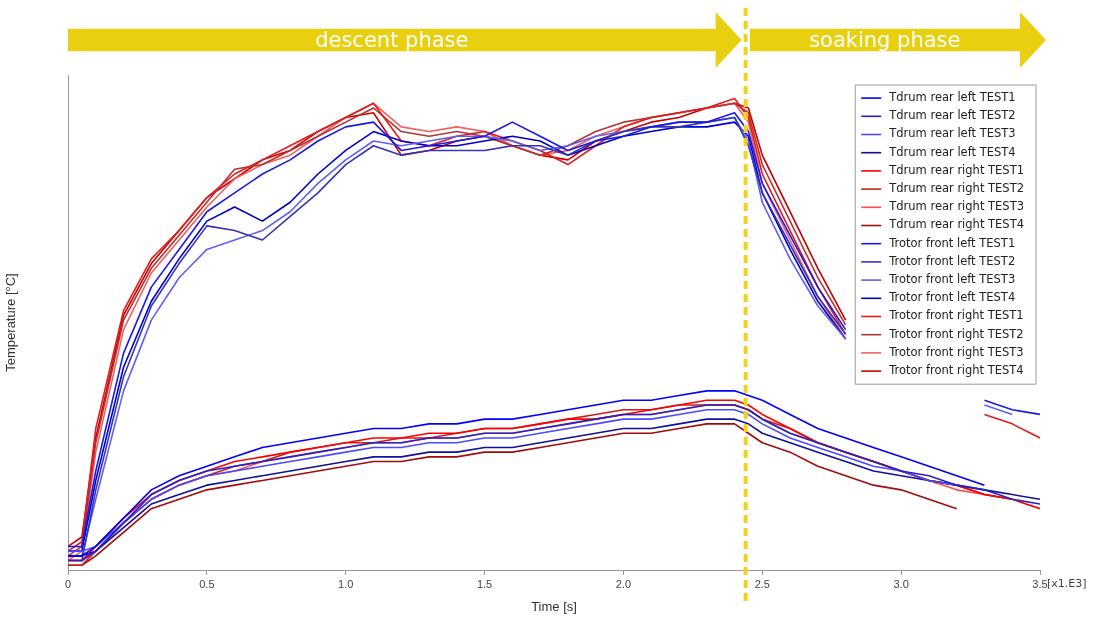  Describe the element at coordinates (952, 115) in the screenshot. I see `legend-label: Tdrum rear left TEST2` at that location.